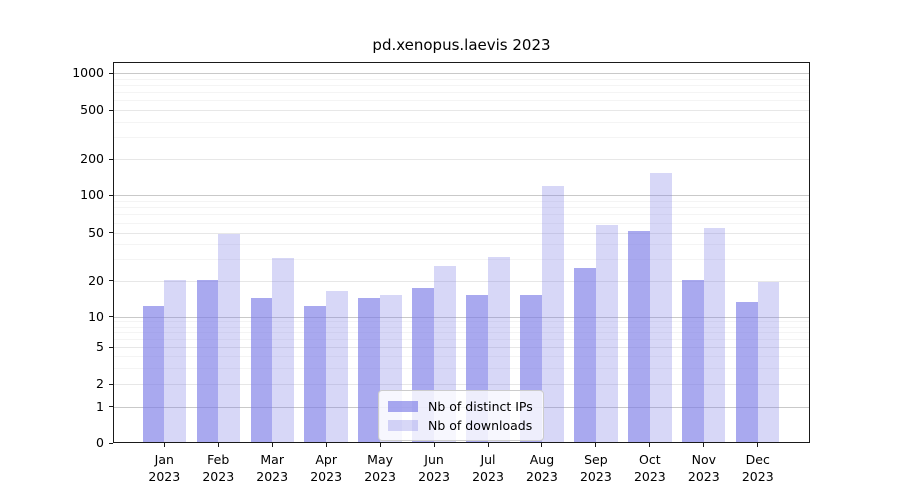 The image size is (900, 500). I want to click on x-tick-month: Nov, so click(703, 459).